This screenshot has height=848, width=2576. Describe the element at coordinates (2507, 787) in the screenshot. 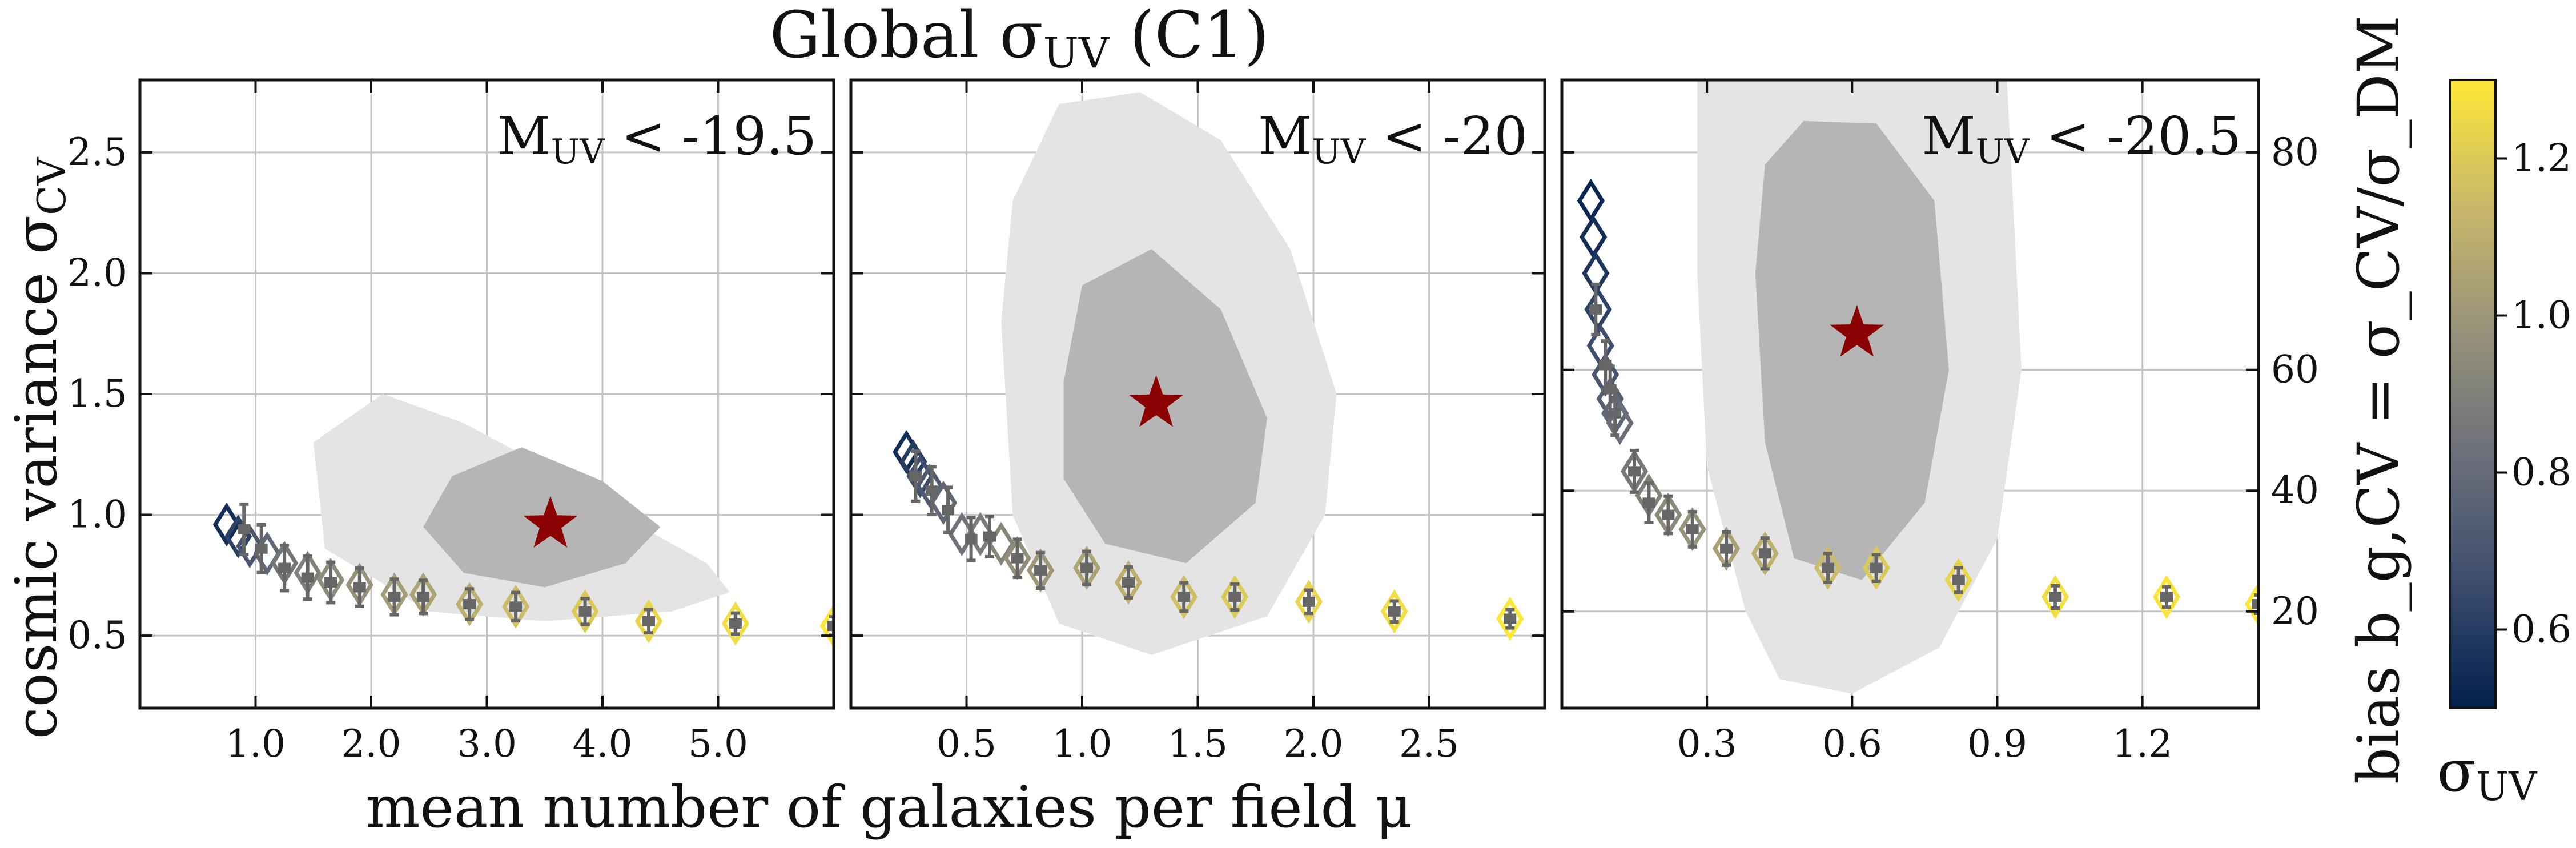

I see `colorbar-label-sub: UV` at that location.